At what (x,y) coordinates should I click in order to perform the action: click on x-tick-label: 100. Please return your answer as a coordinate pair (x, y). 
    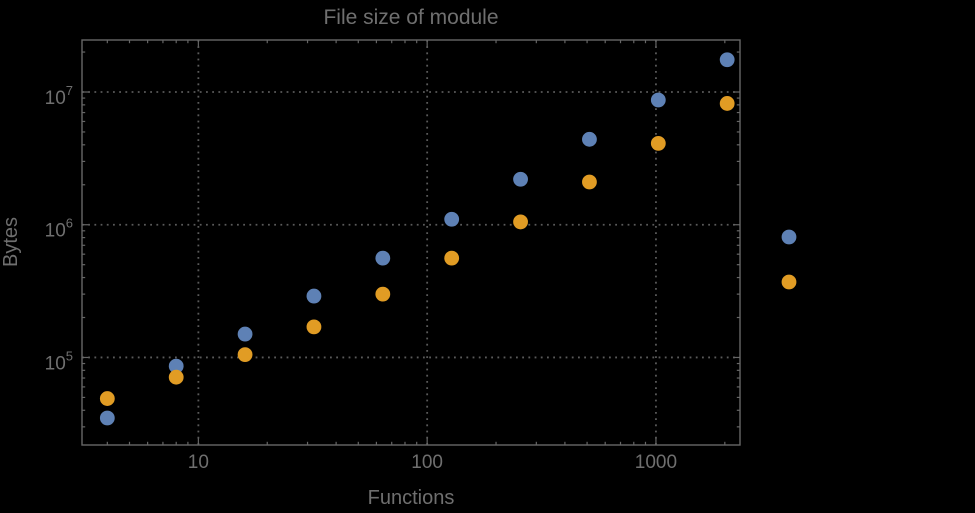
    Looking at the image, I should click on (427, 462).